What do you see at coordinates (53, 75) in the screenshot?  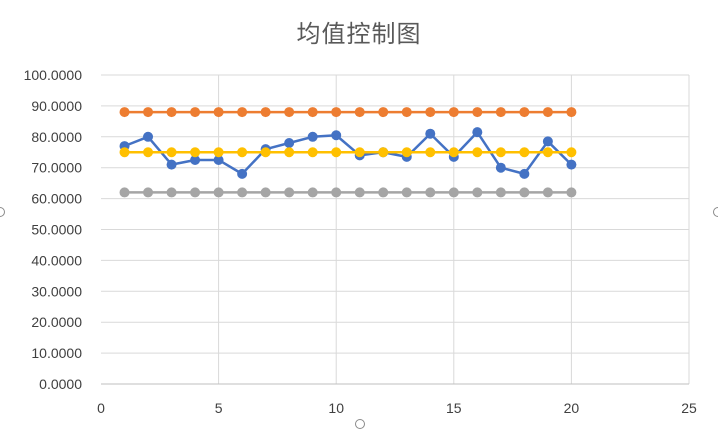 I see `y-tick-label: 100.0000` at bounding box center [53, 75].